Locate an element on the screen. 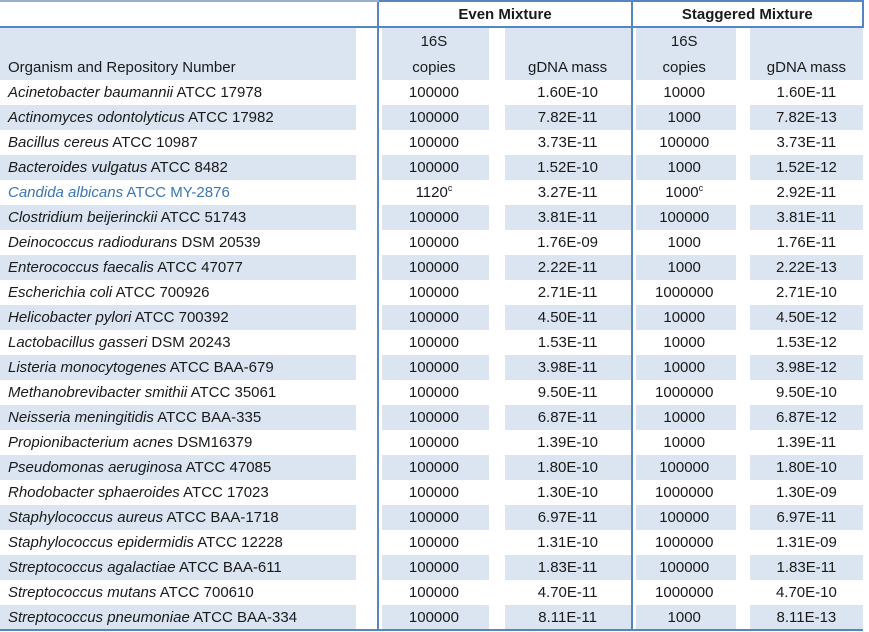  footnote-marker: c is located at coordinates (701, 188).